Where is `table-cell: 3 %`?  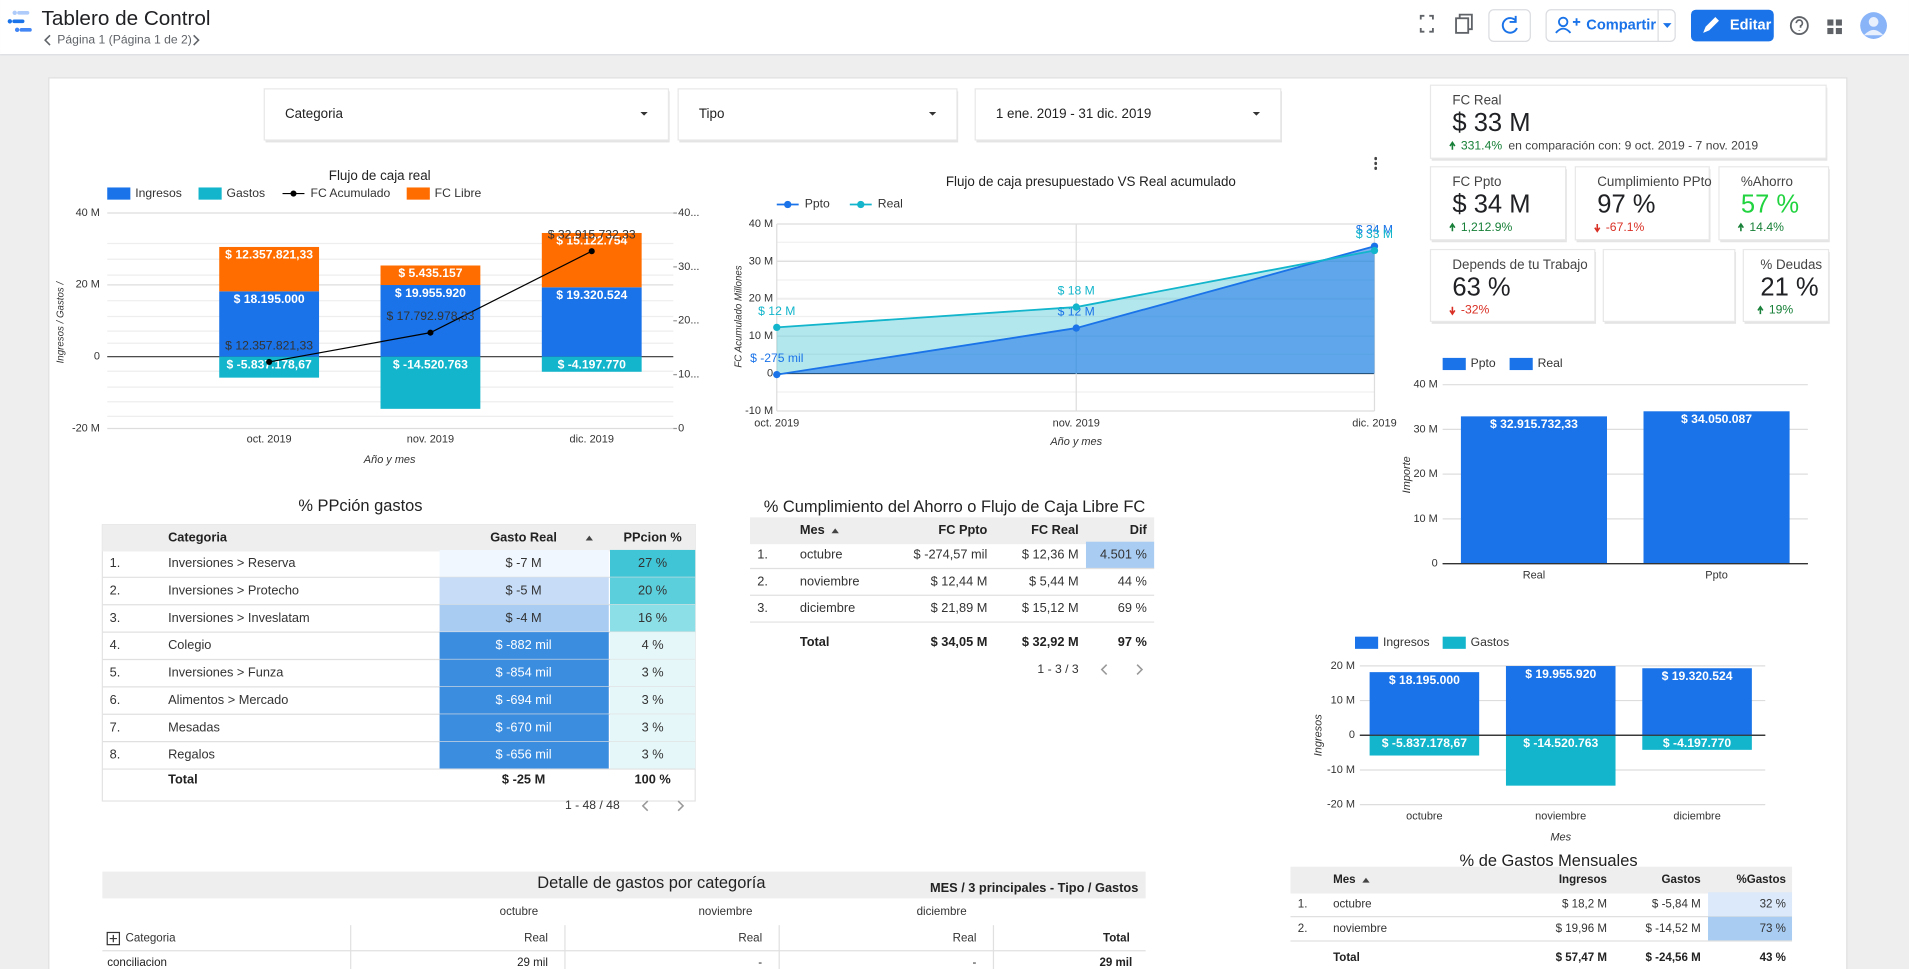
table-cell: 3 % is located at coordinates (653, 672).